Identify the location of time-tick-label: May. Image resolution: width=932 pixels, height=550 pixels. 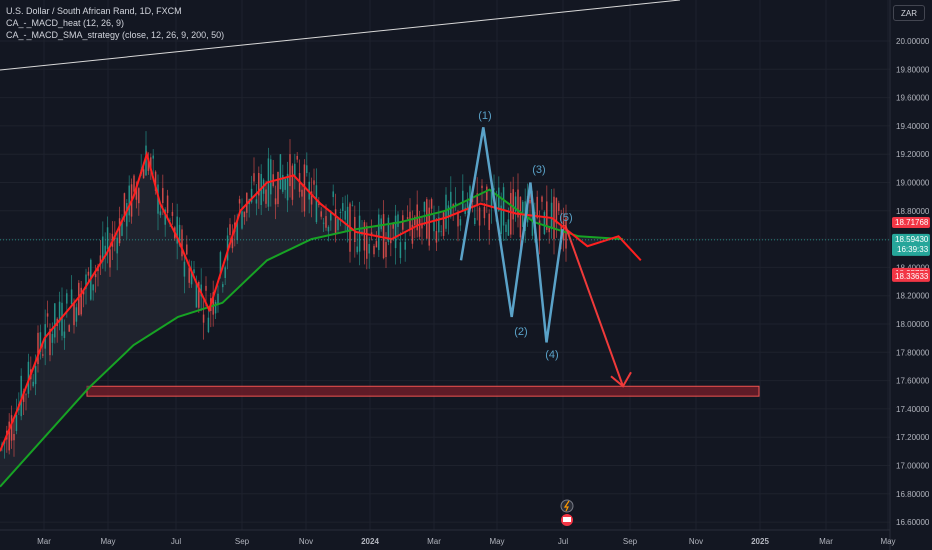
(887, 541).